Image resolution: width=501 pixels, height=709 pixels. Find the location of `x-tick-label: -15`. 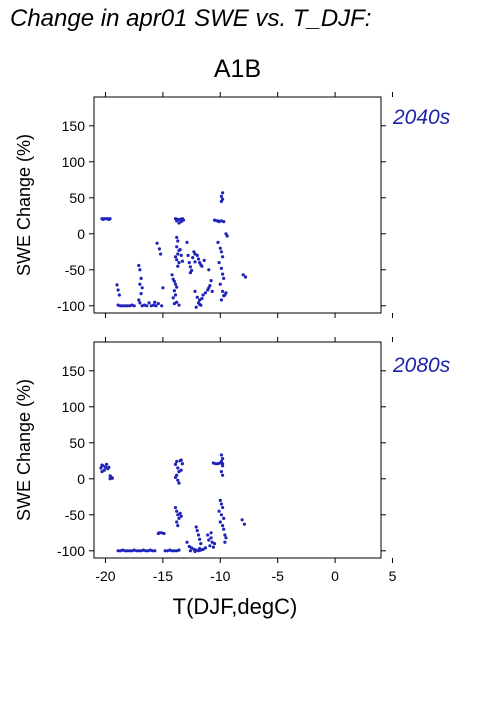

x-tick-label: -15 is located at coordinates (163, 576).